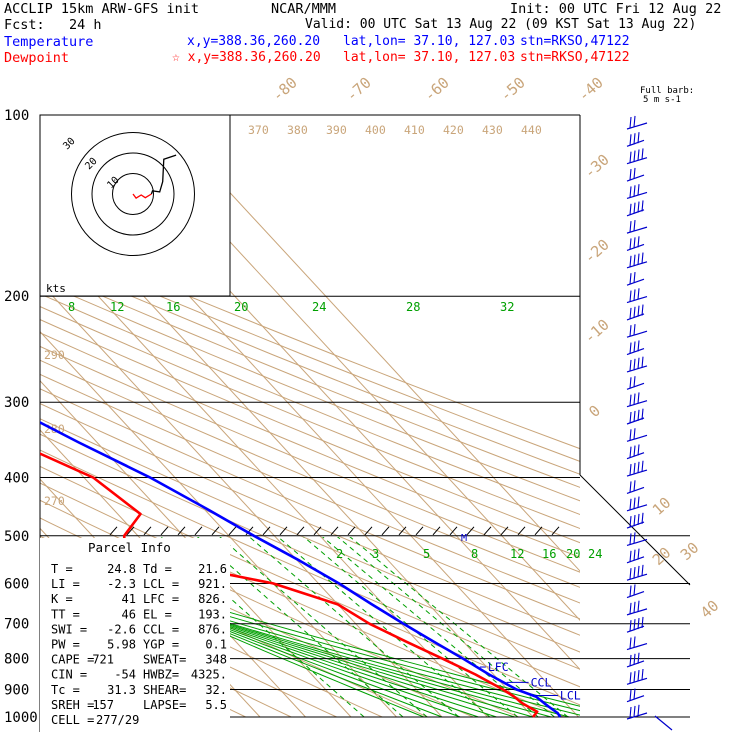  Describe the element at coordinates (531, 130) in the screenshot. I see `theta-e-label: 440` at that location.